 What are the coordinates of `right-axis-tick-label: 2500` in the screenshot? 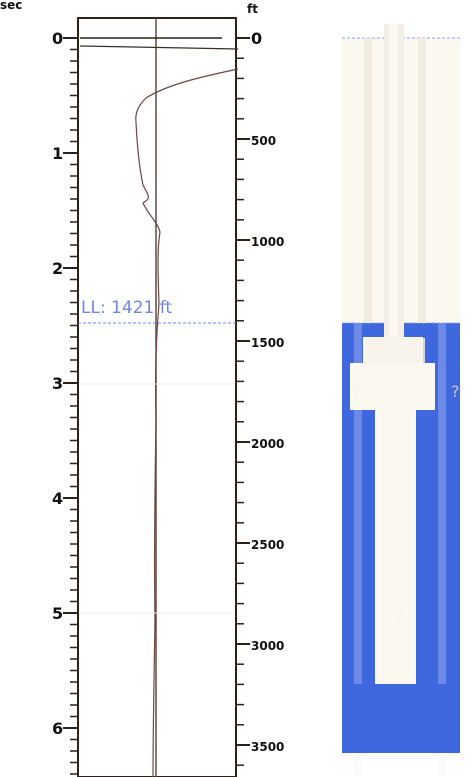 It's located at (267, 545).